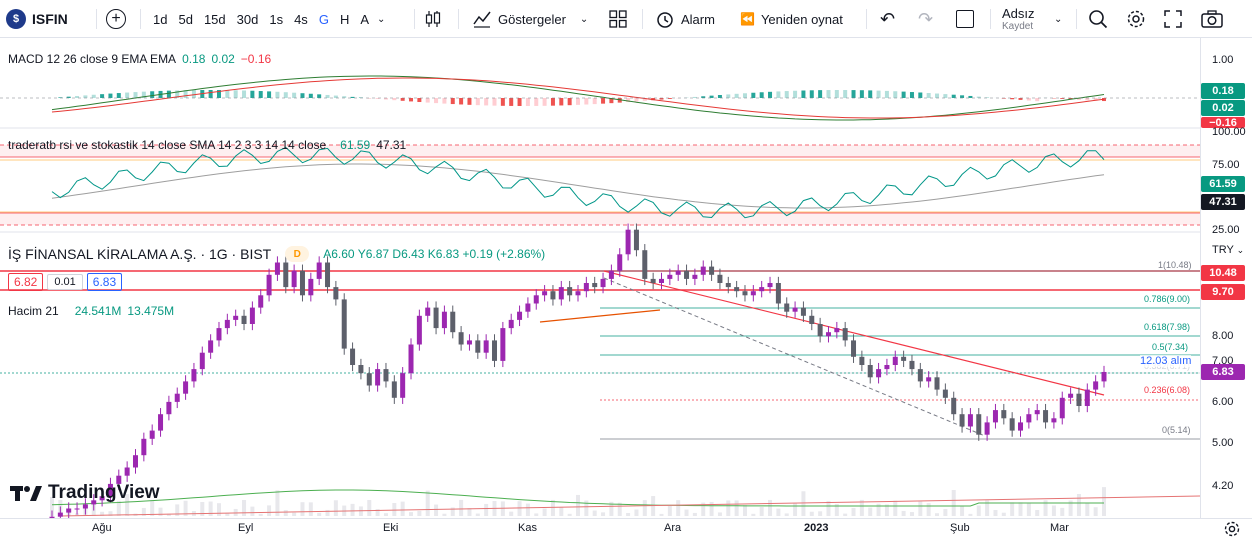 Image resolution: width=1252 pixels, height=546 pixels. What do you see at coordinates (85, 493) in the screenshot?
I see `tradingview-logo: TradingView` at bounding box center [85, 493].